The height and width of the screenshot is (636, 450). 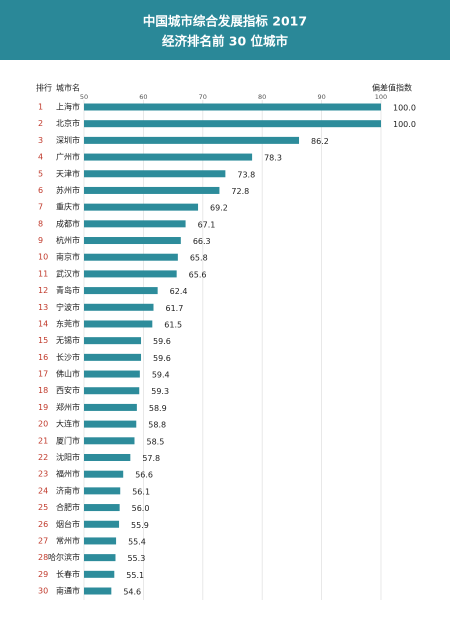 I want to click on value-label: 55.4, so click(x=137, y=541).